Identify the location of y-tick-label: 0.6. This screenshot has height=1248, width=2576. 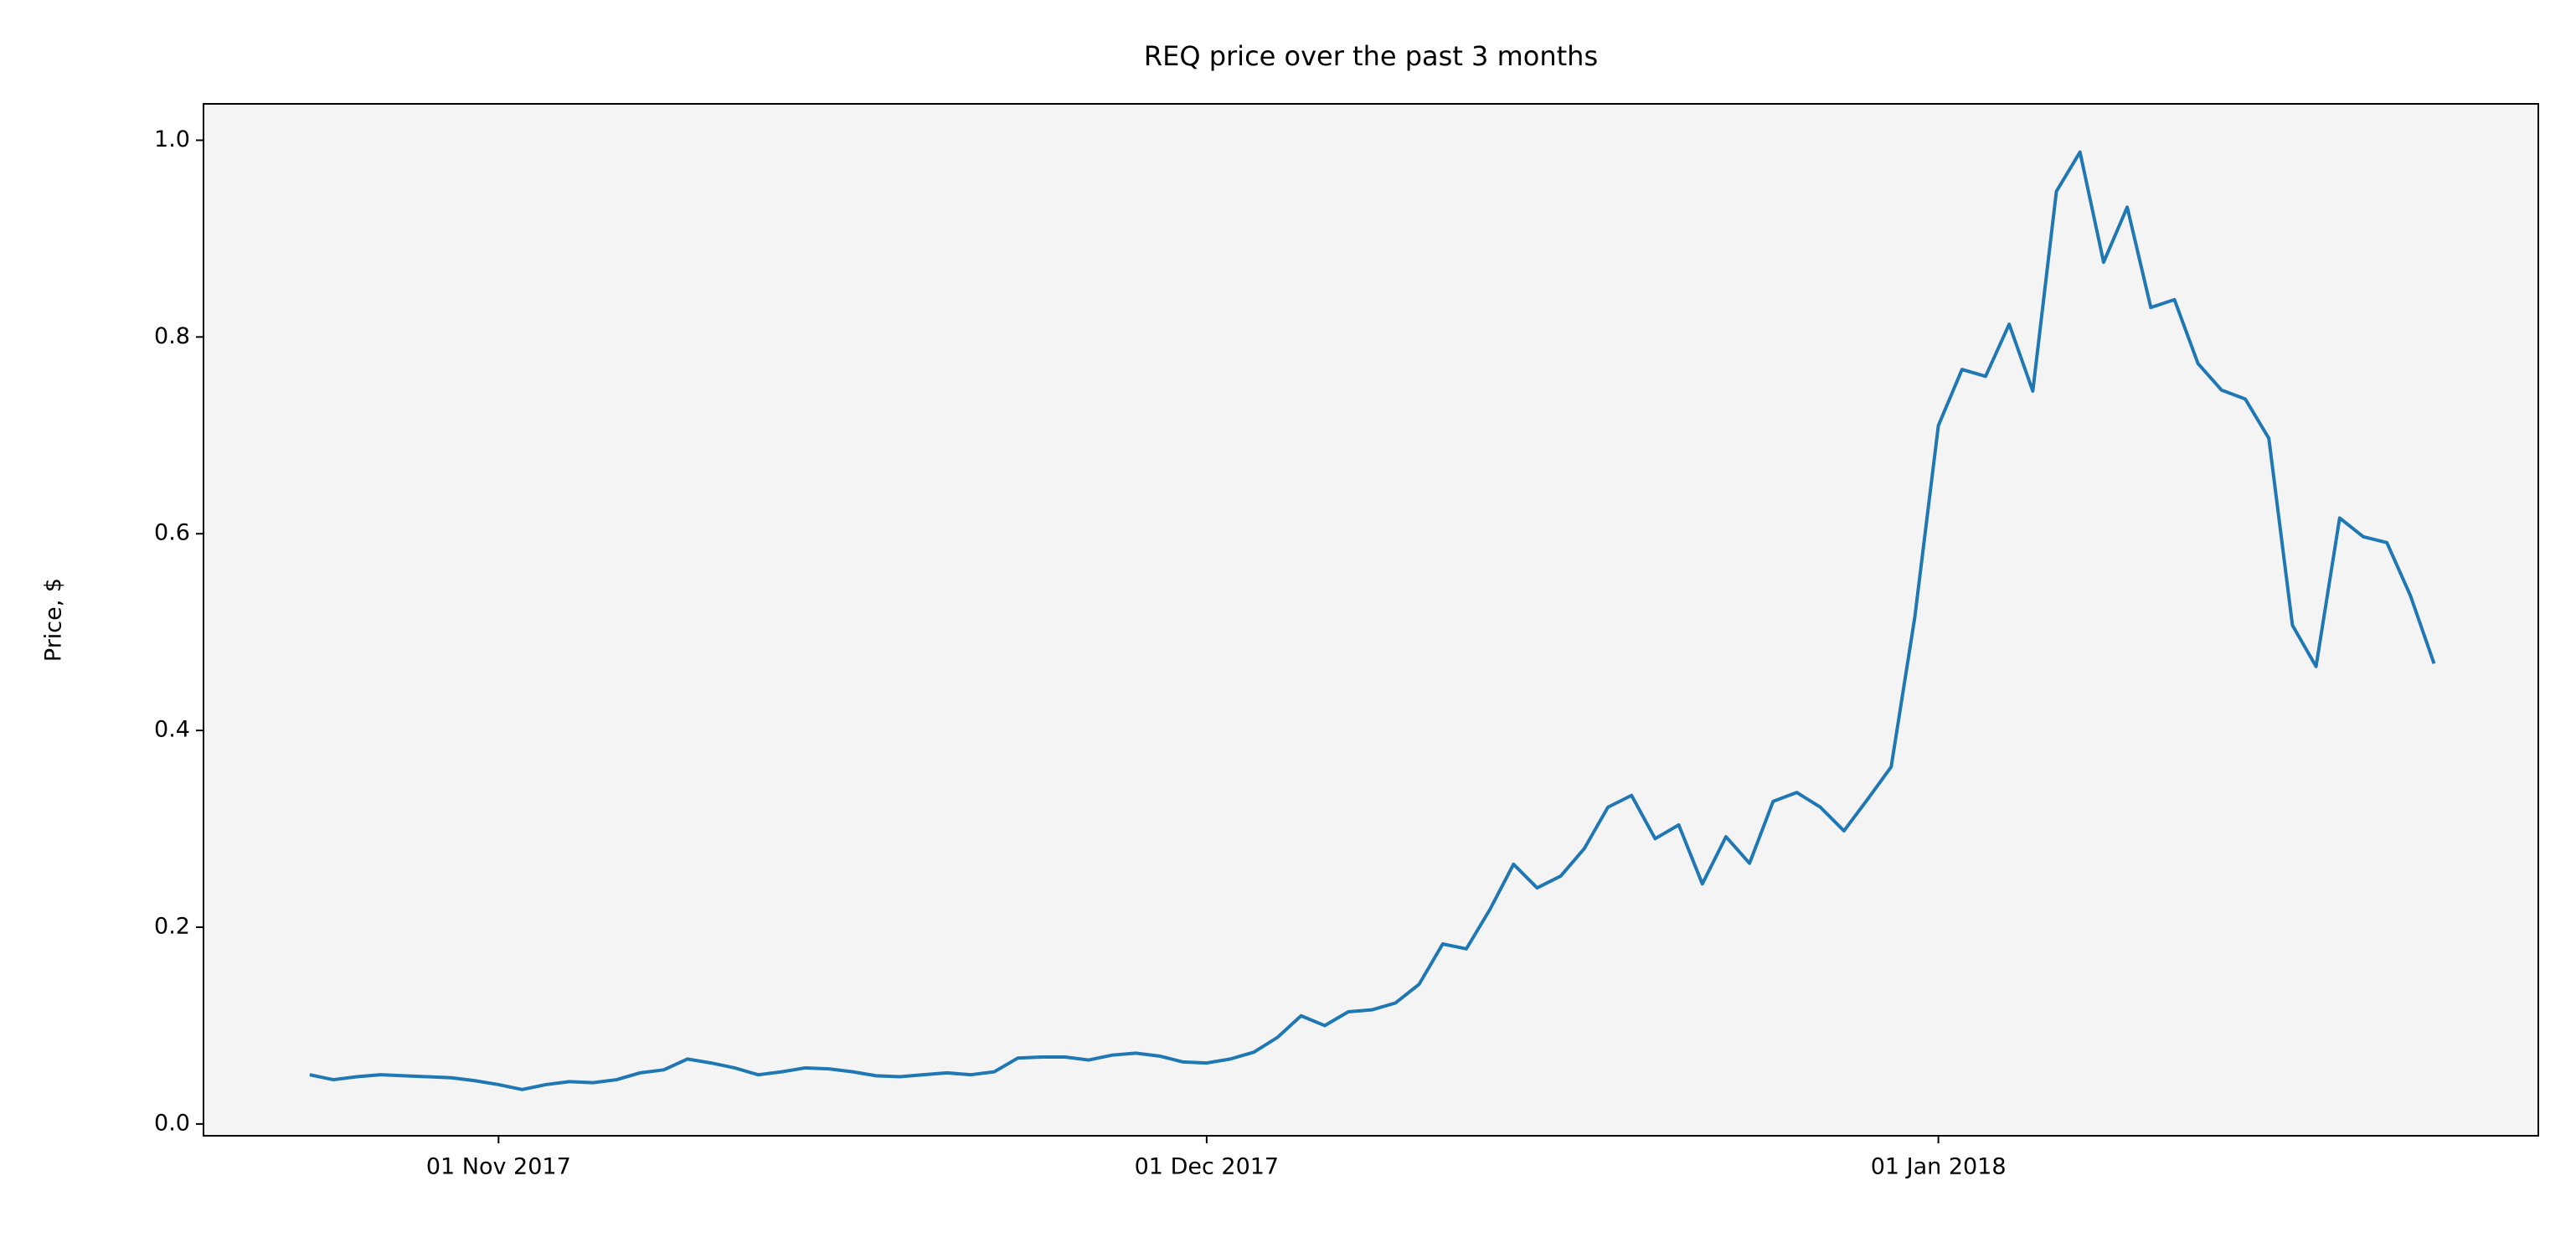
(172, 533).